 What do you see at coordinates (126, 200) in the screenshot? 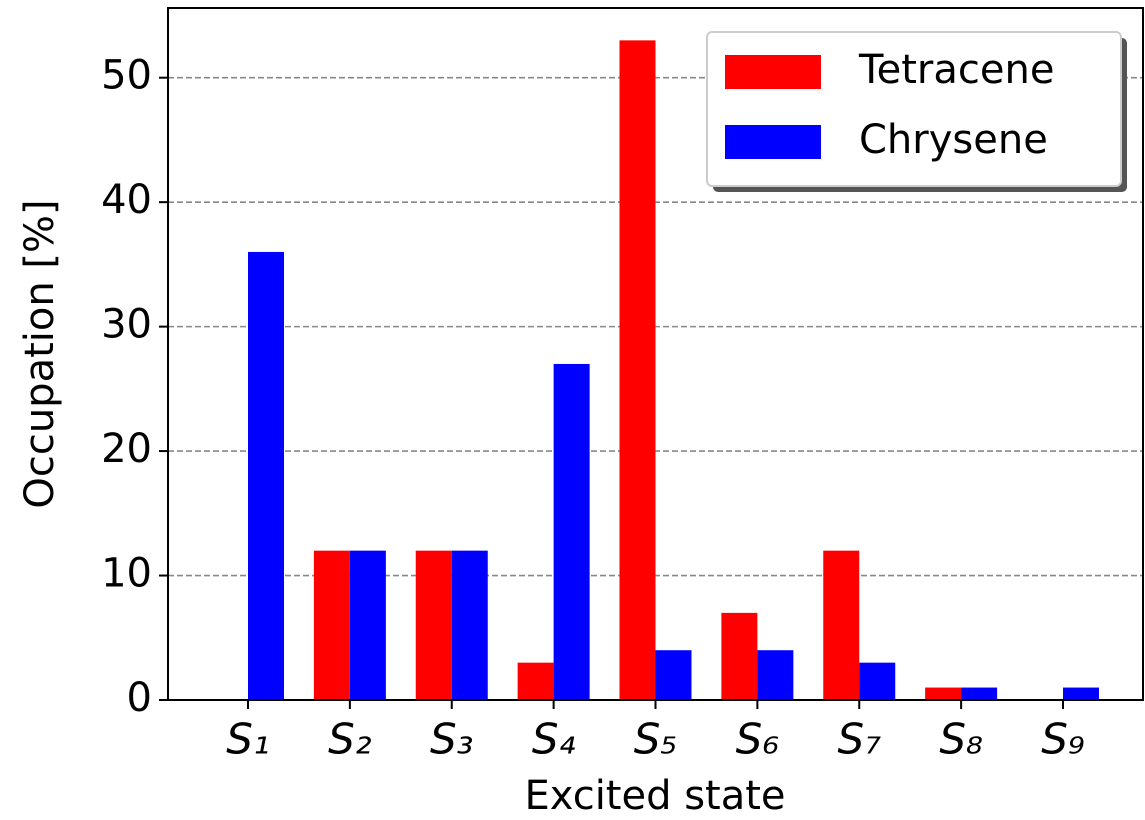
I see `y-tick-label: 40` at bounding box center [126, 200].